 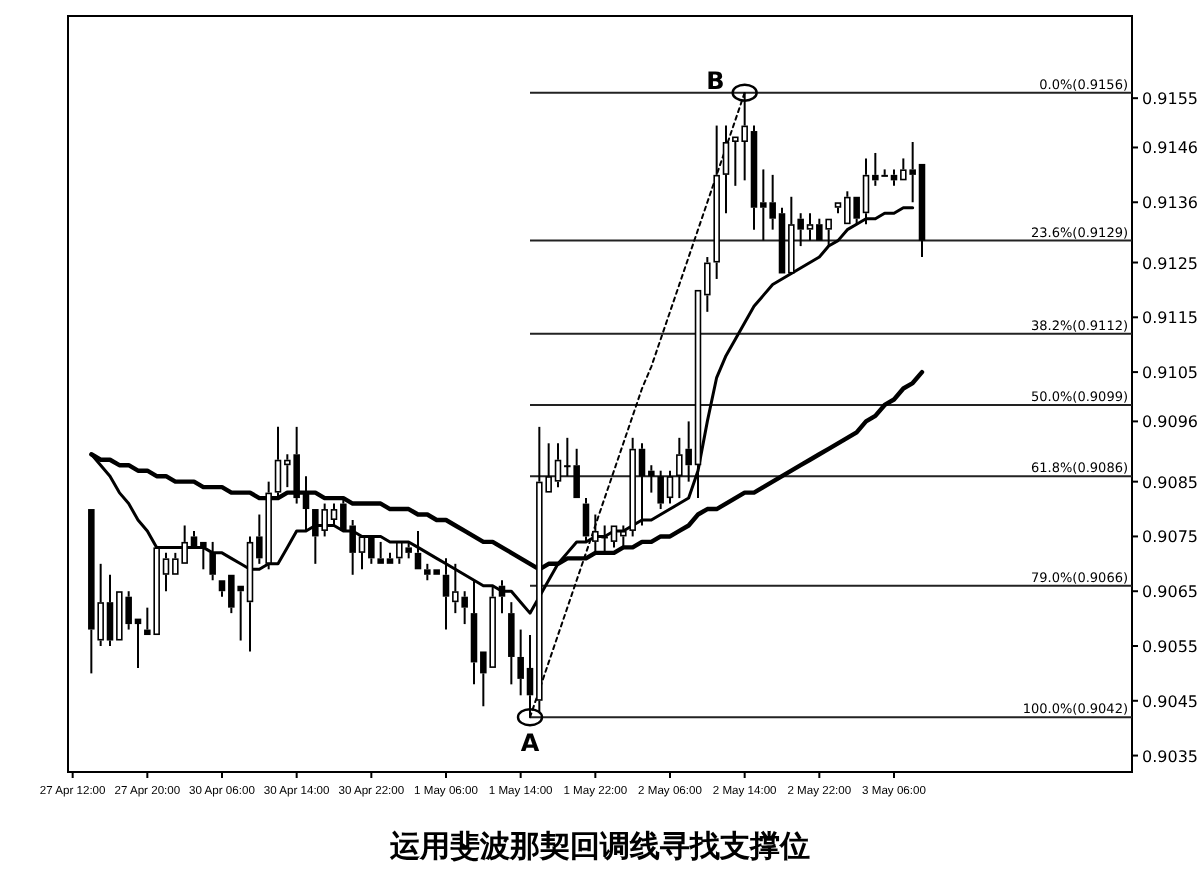 What do you see at coordinates (1170, 148) in the screenshot?
I see `y-tick-label: 0.9146` at bounding box center [1170, 148].